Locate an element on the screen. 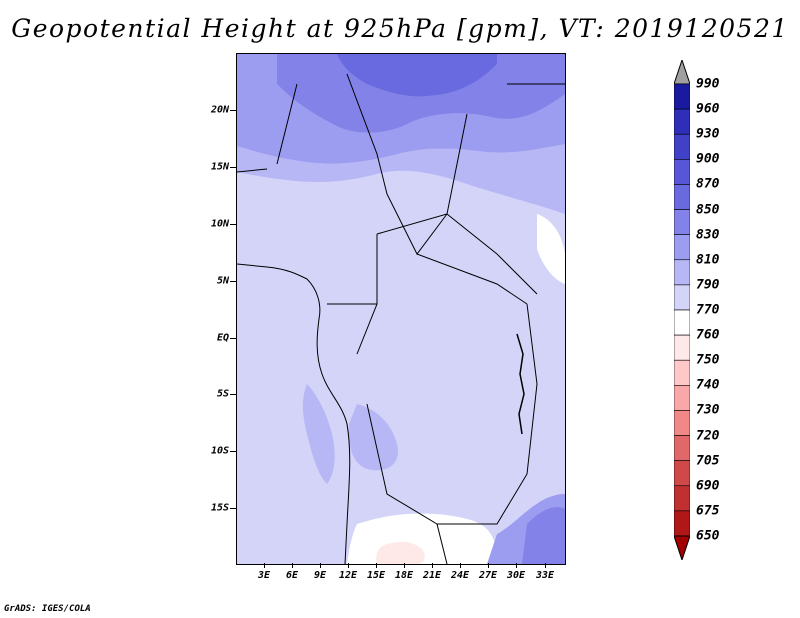 The height and width of the screenshot is (618, 800). colorbar-label: 675 is located at coordinates (708, 511).